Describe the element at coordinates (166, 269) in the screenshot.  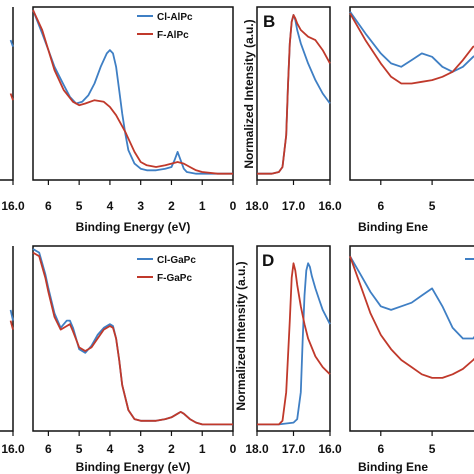
I see `legend: Cl-GaPc F-GaPc` at that location.